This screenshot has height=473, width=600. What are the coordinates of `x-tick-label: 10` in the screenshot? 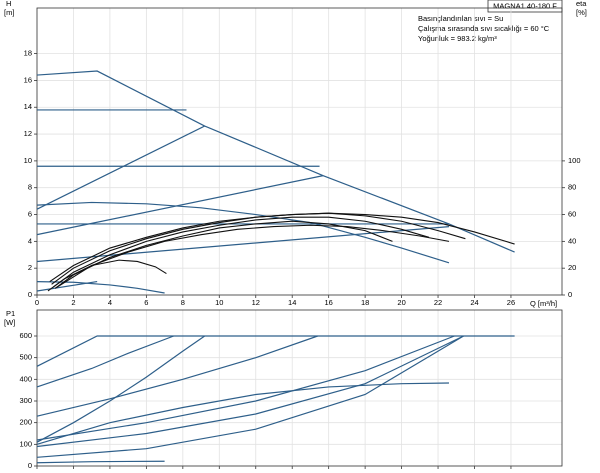 It's located at (219, 302).